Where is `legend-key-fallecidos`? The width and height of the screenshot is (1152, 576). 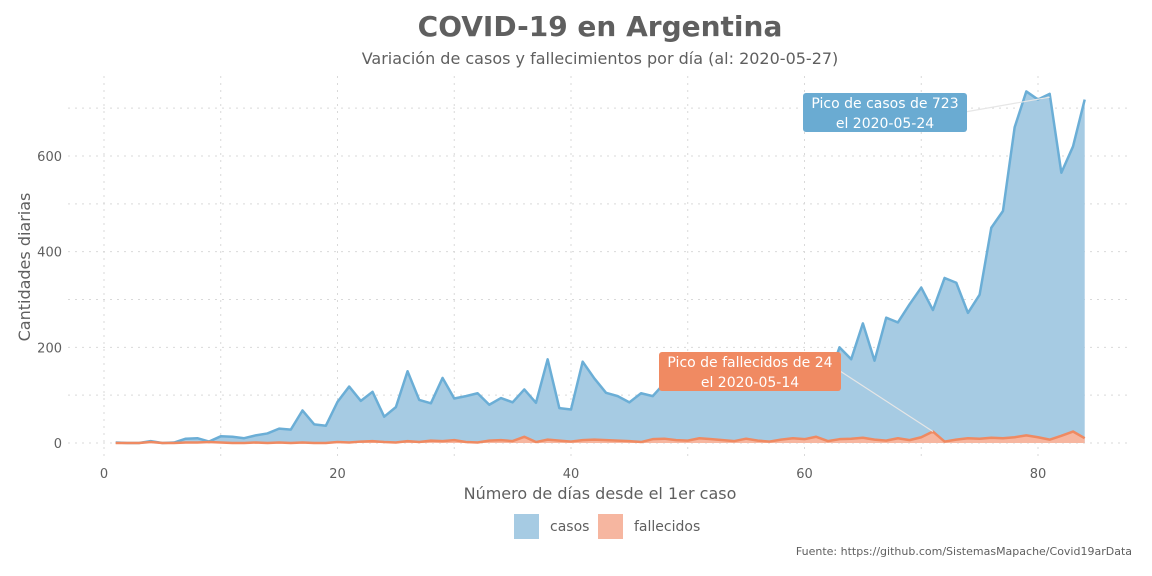
legend-key-fallecidos is located at coordinates (610, 526).